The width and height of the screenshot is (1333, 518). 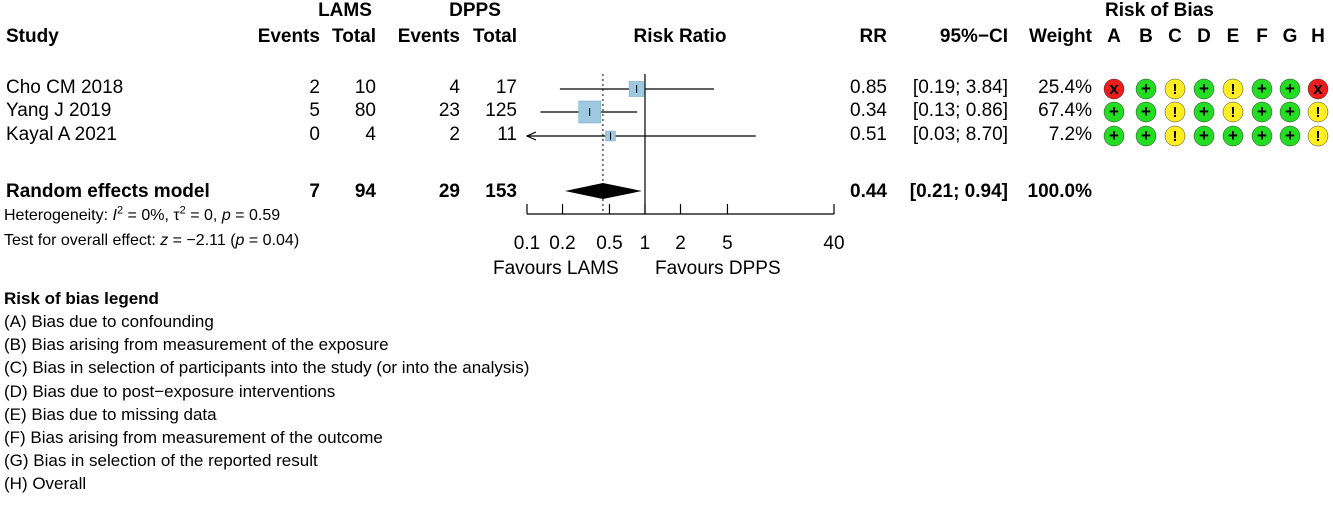 What do you see at coordinates (501, 191) in the screenshot?
I see `pooled-dpps-total: 153` at bounding box center [501, 191].